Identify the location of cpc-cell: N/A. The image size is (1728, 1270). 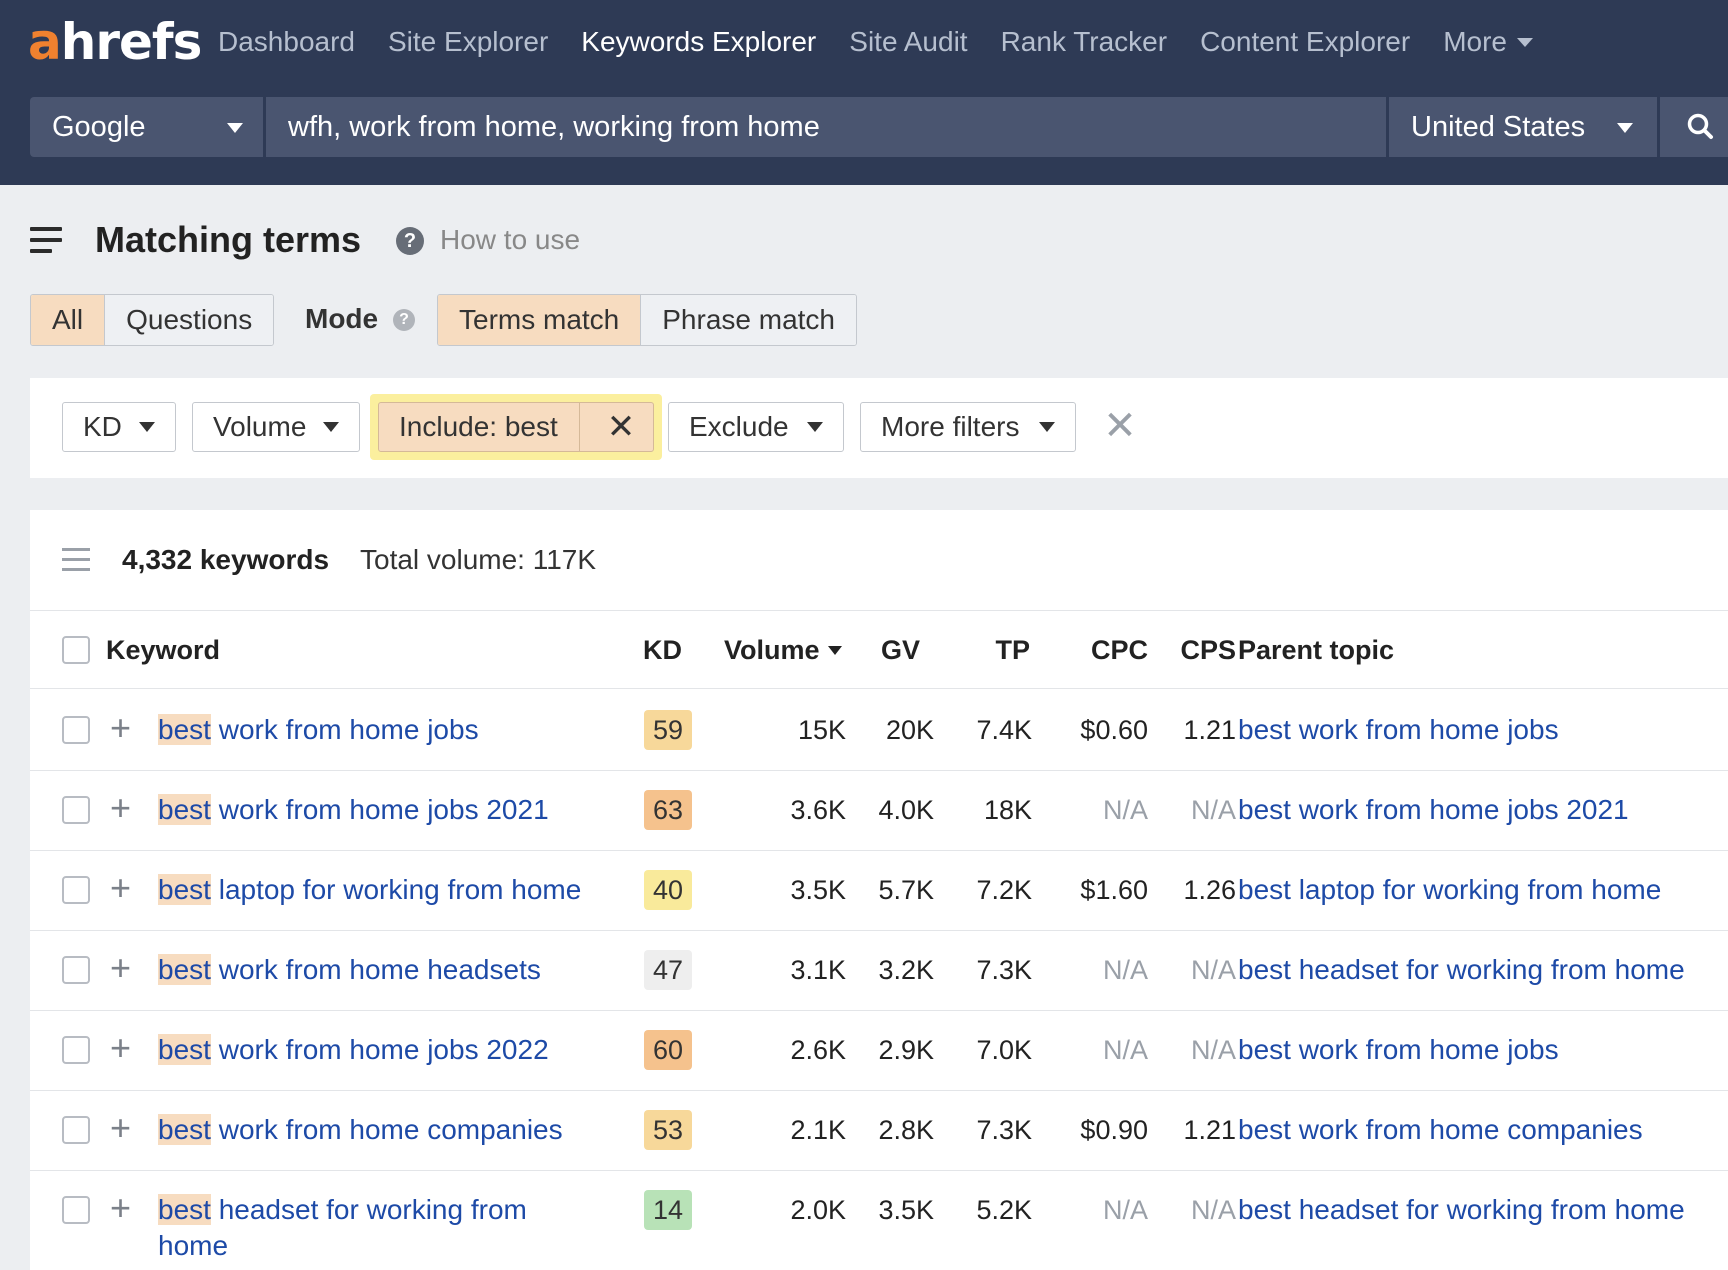
(1125, 1050).